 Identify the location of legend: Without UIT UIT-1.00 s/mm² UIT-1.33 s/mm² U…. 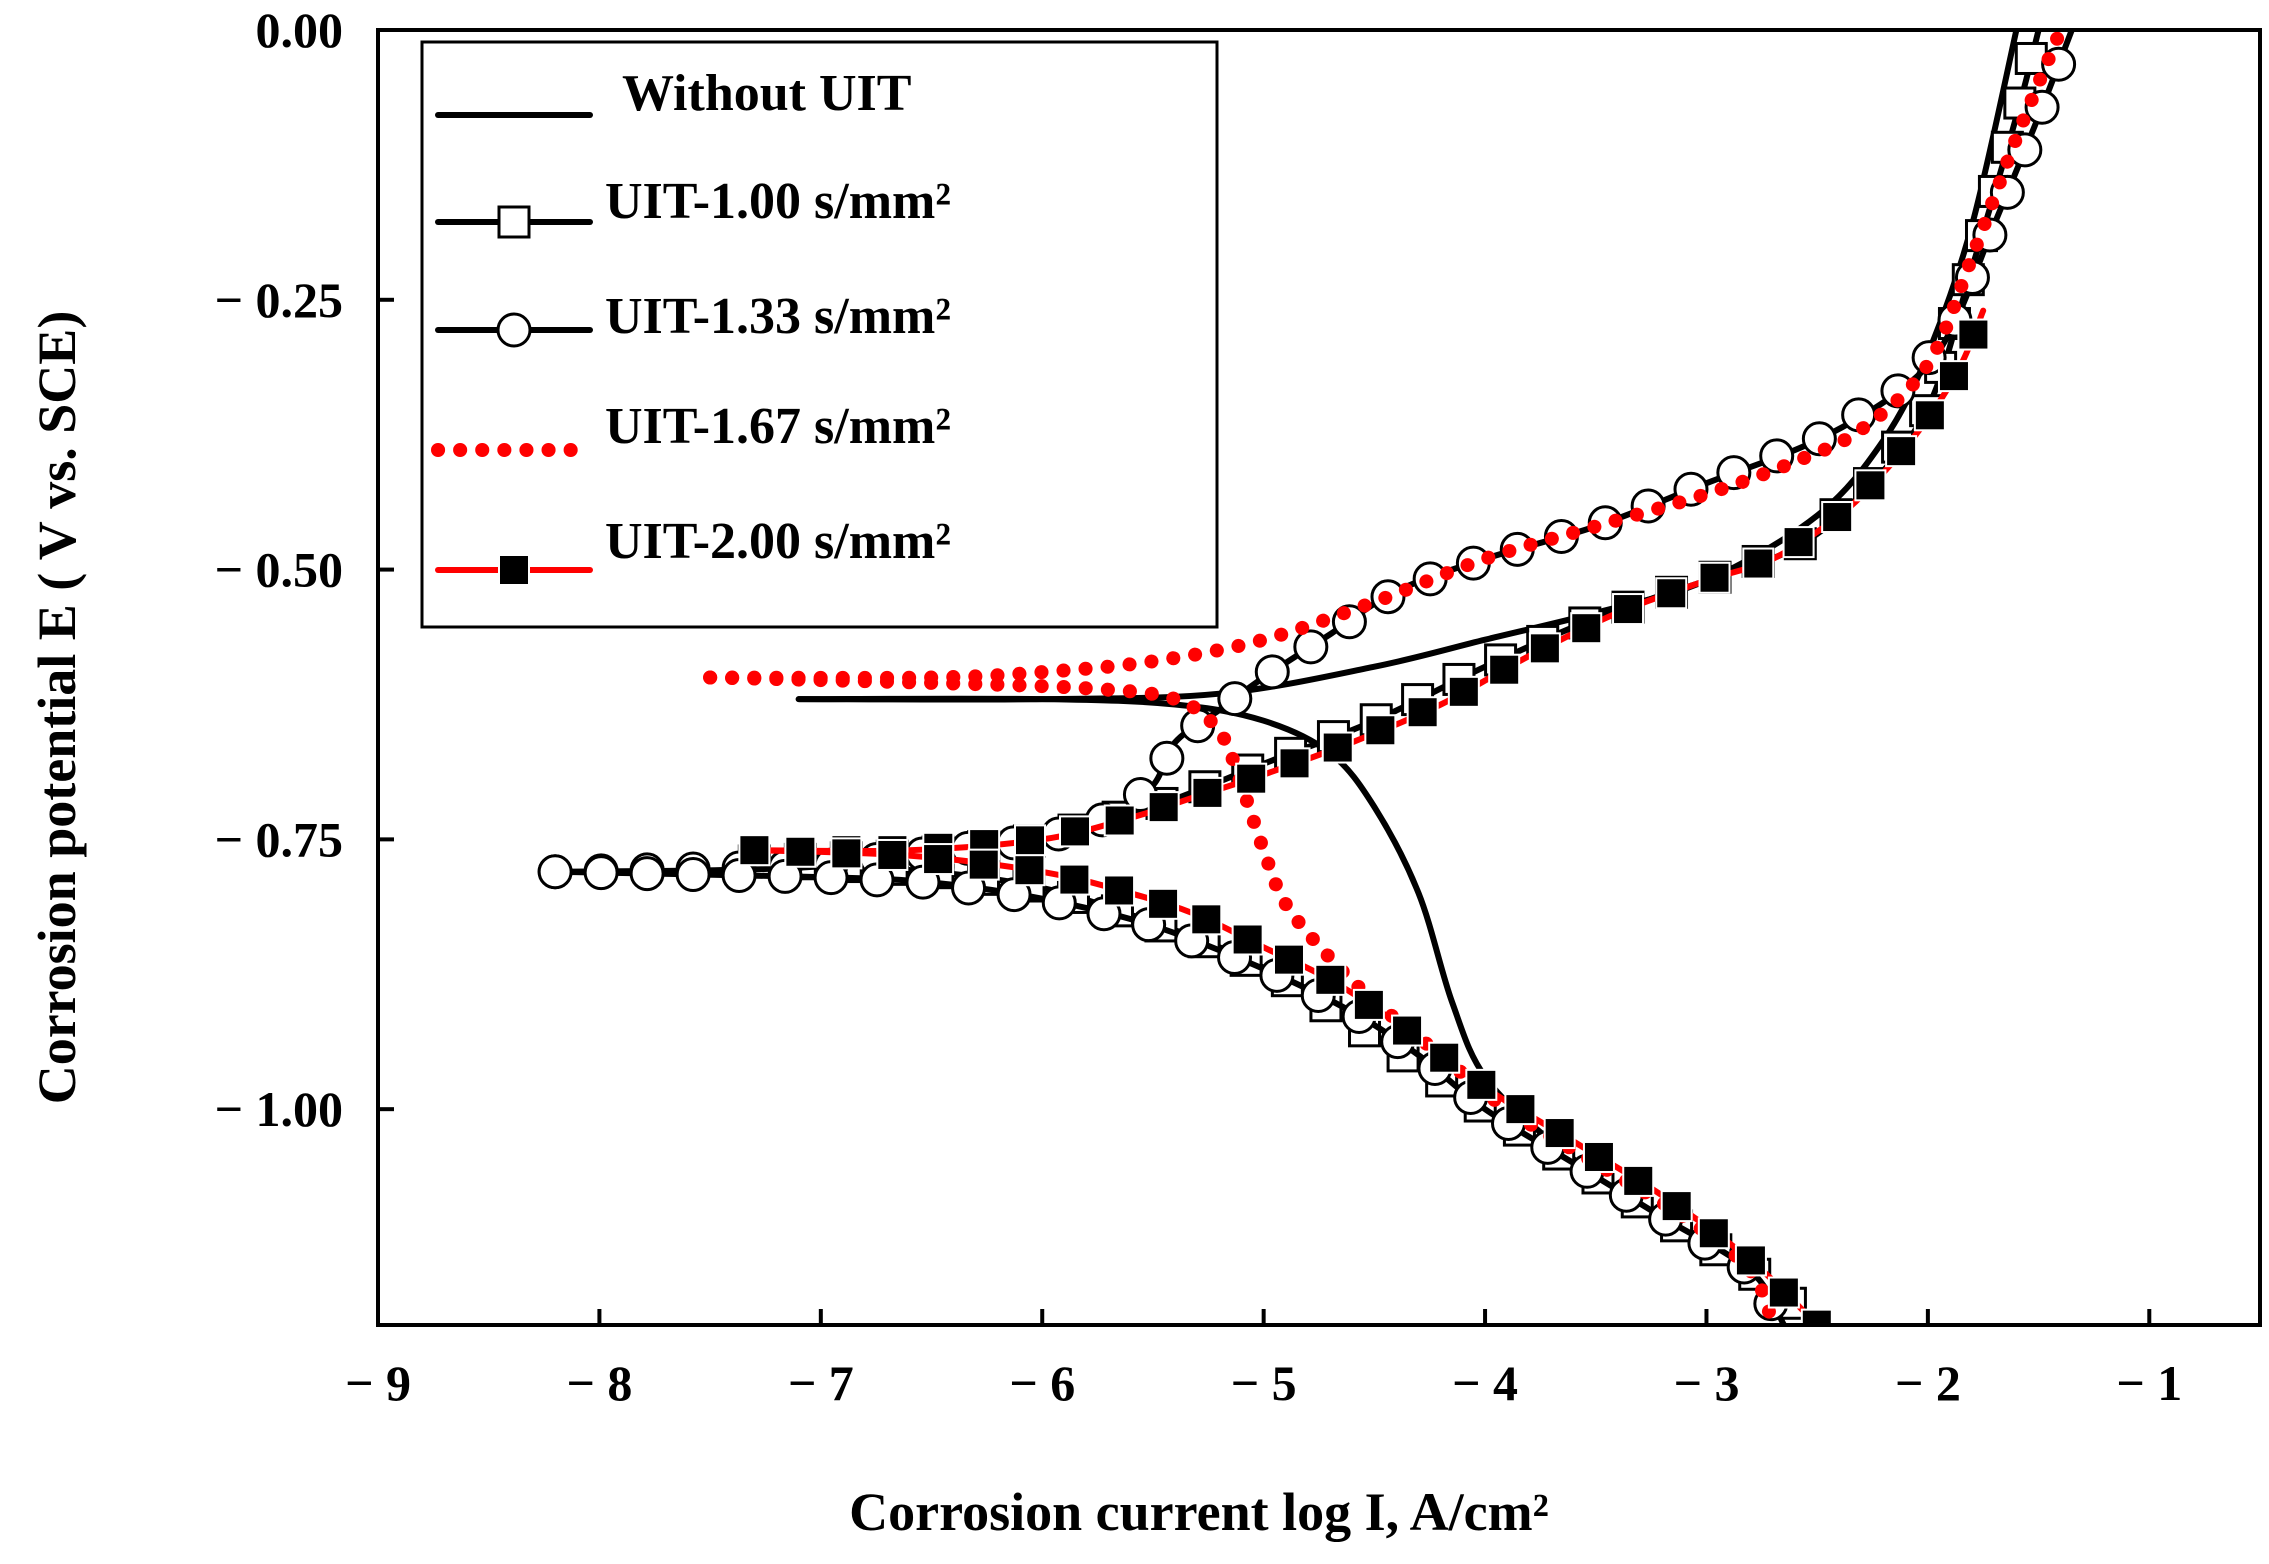
(819, 334).